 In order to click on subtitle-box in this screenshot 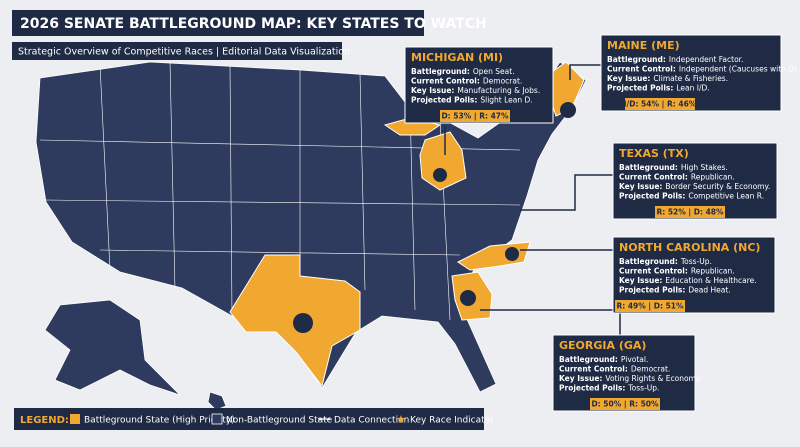, I will do `click(177, 51)`.